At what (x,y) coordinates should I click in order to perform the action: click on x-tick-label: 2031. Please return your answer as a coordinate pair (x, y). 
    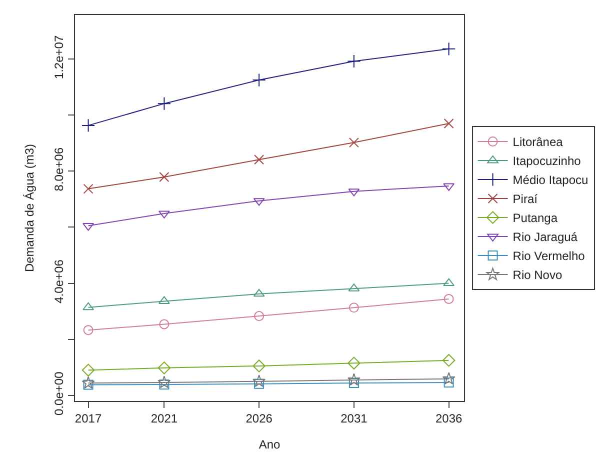
    Looking at the image, I should click on (354, 418).